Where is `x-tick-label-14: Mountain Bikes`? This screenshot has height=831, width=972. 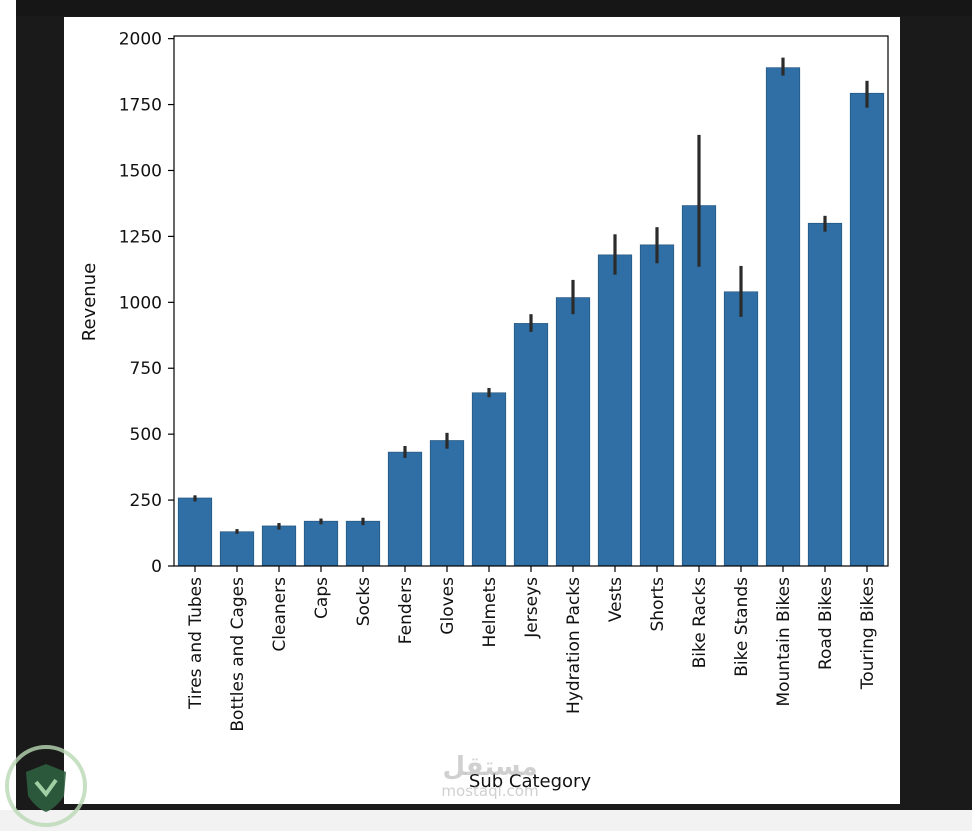 x-tick-label-14: Mountain Bikes is located at coordinates (784, 642).